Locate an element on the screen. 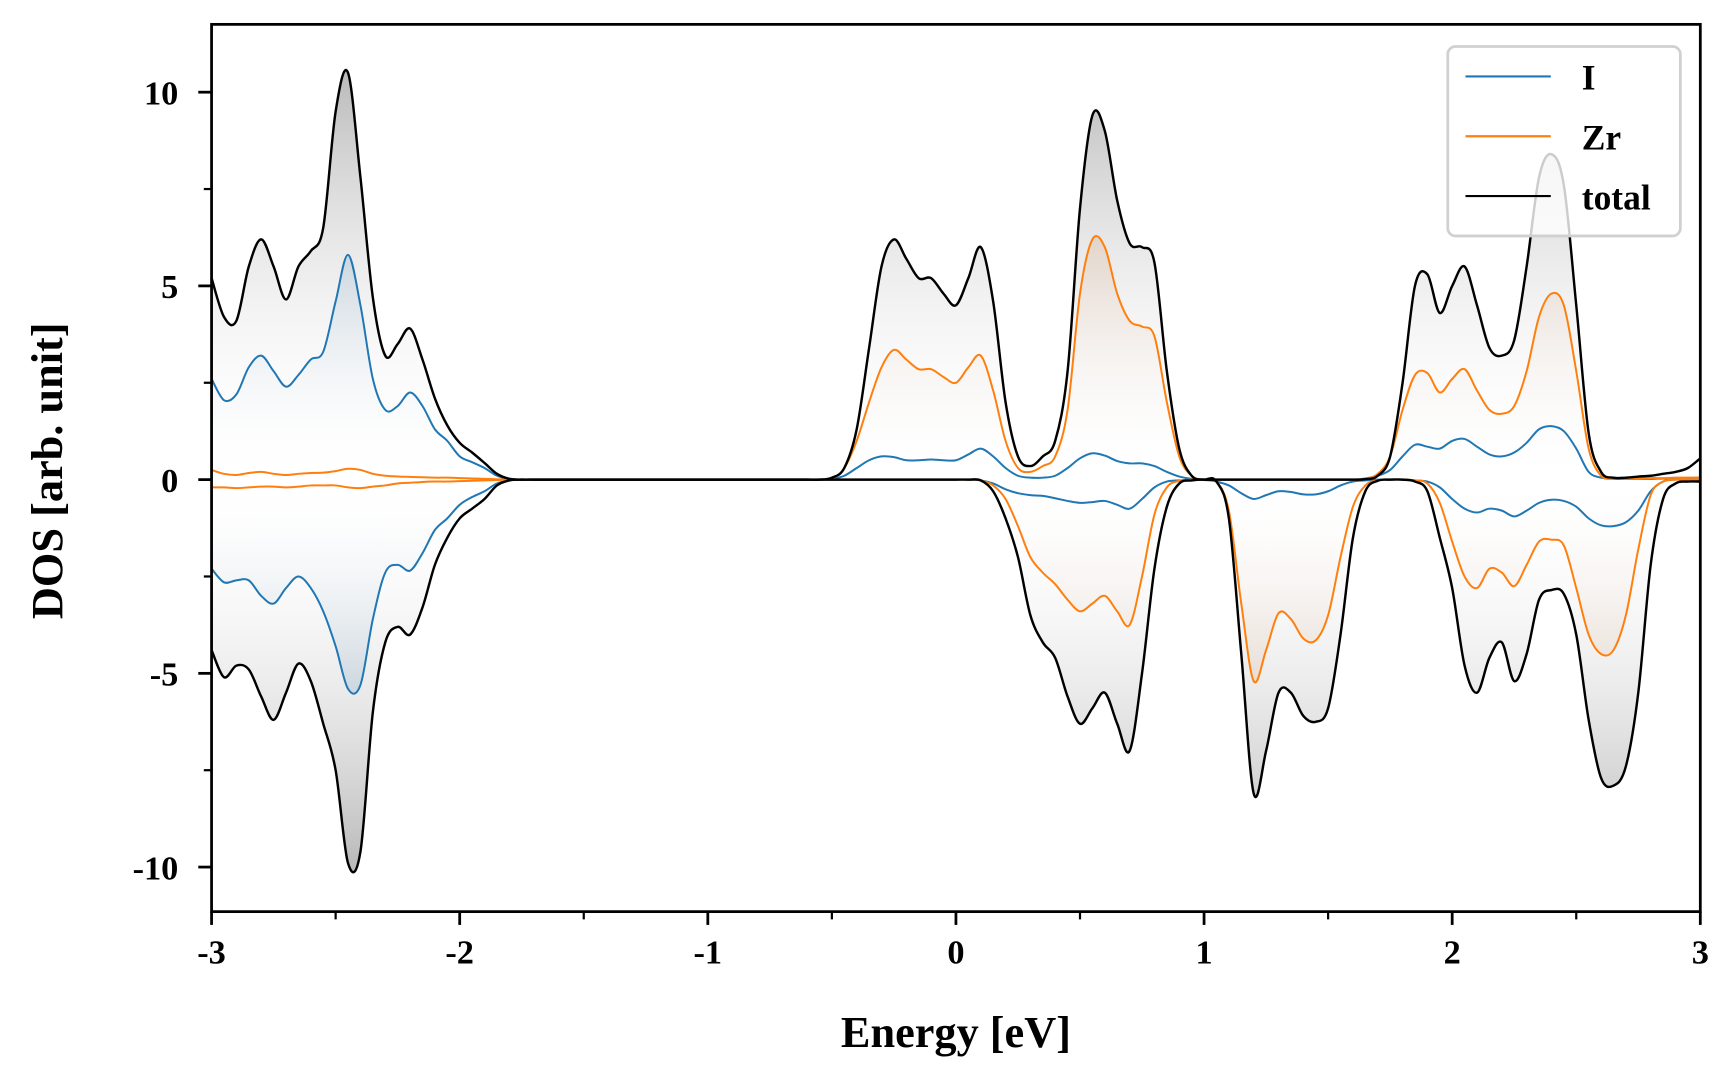 The height and width of the screenshot is (1080, 1728). y-tick-label: 0 is located at coordinates (169, 481).